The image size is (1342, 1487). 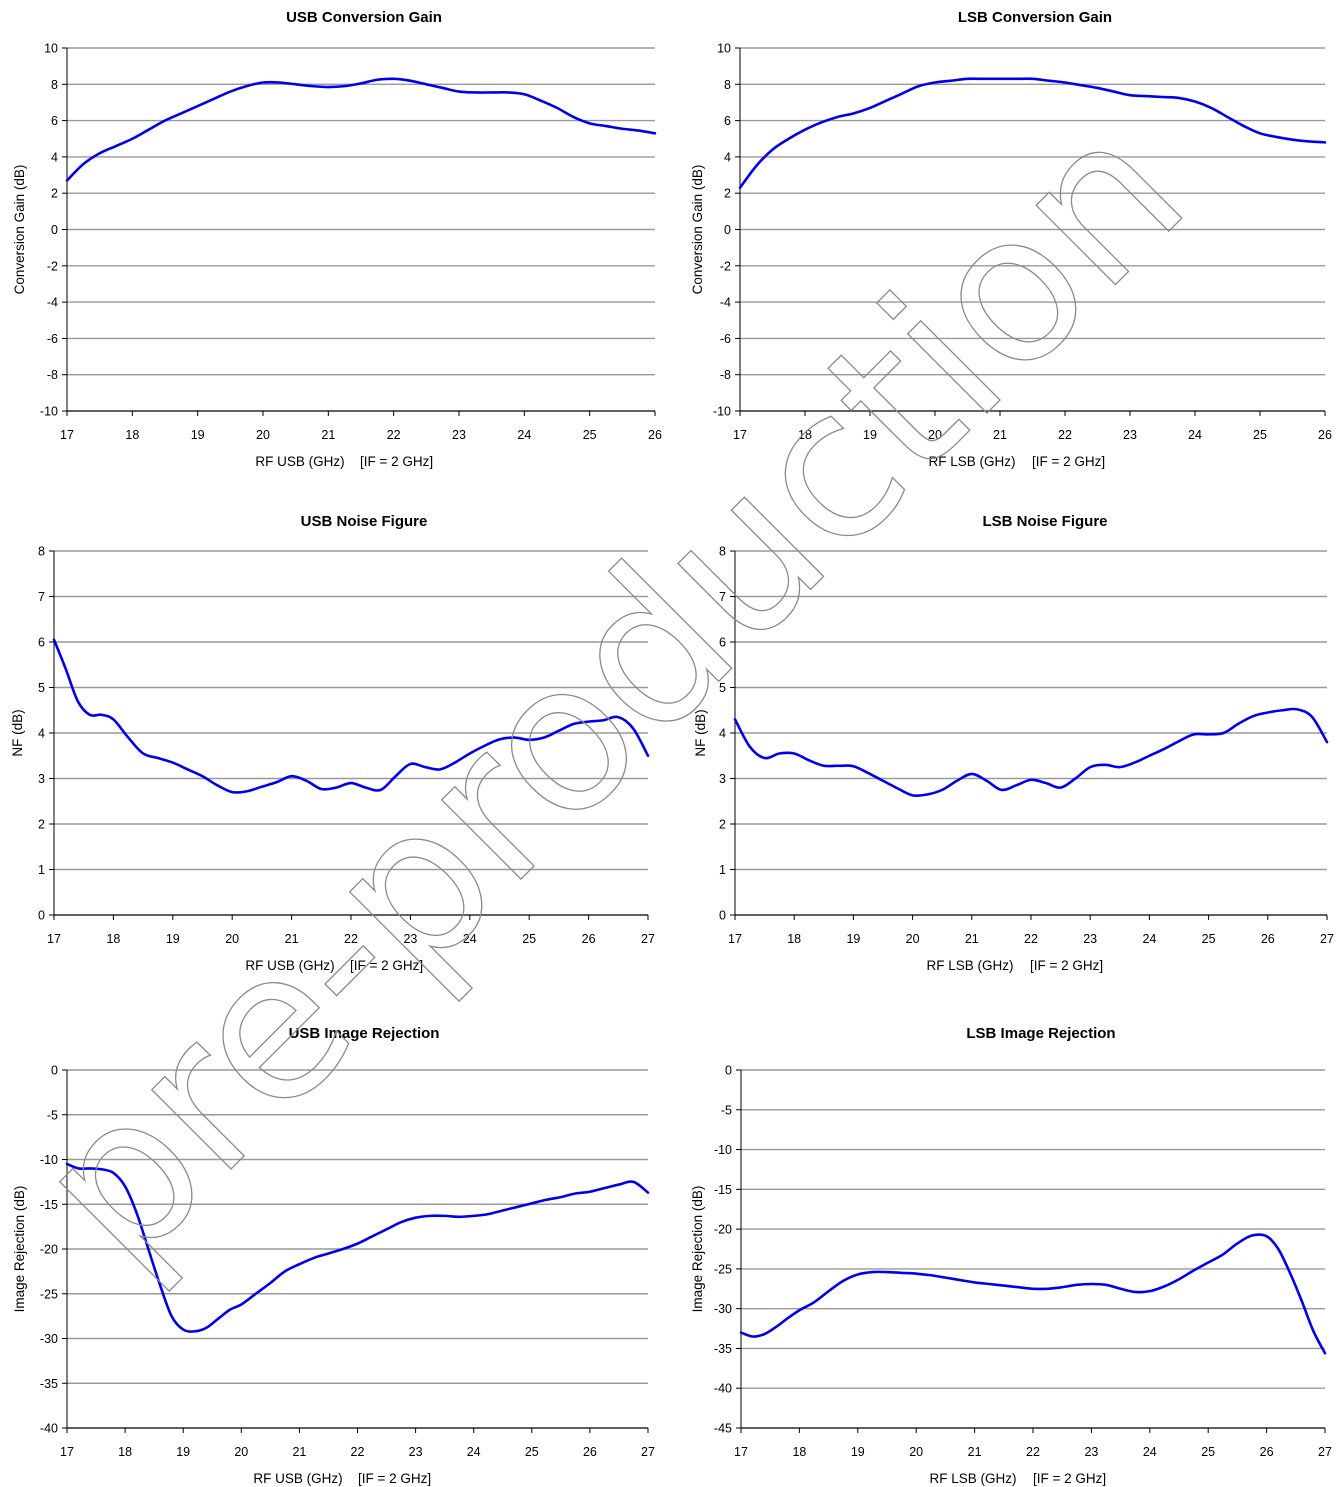 What do you see at coordinates (725, 375) in the screenshot?
I see `y-tick-label: -8` at bounding box center [725, 375].